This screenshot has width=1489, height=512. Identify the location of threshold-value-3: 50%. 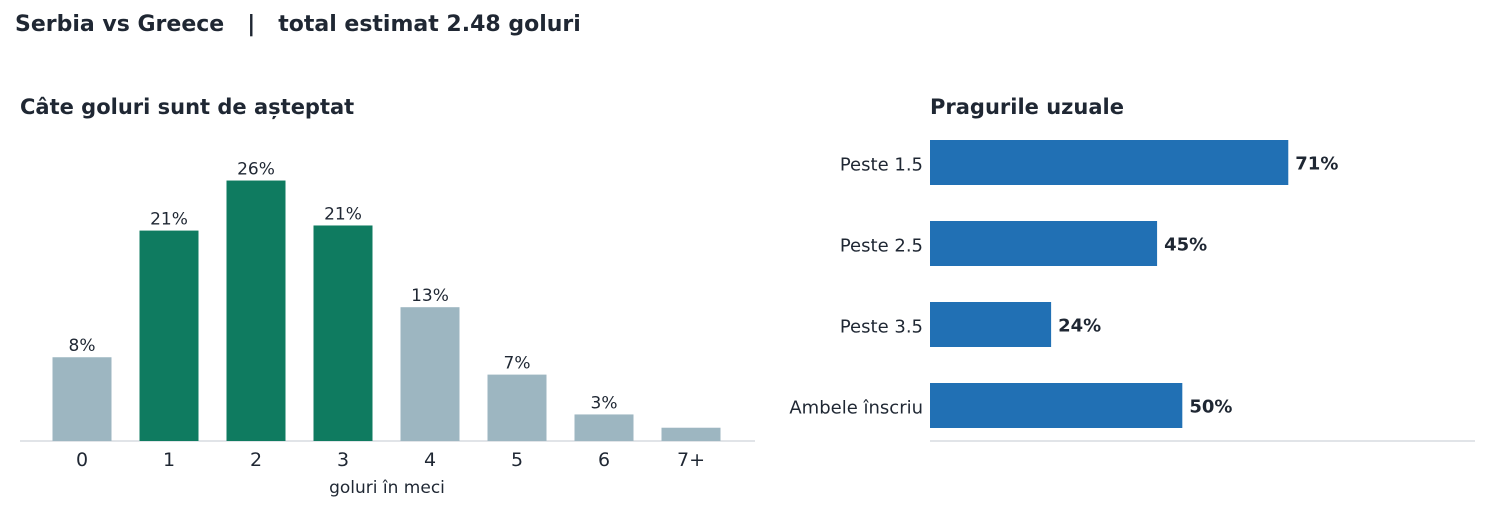
(1210, 407).